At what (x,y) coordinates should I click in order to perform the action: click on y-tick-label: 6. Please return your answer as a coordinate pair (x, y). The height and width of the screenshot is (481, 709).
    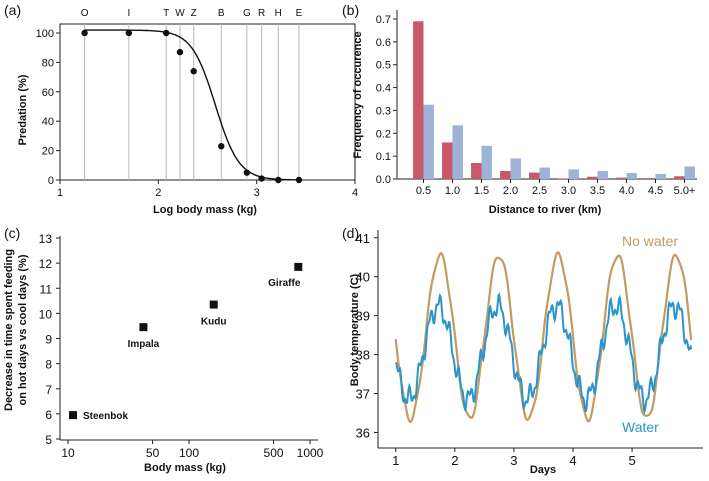
    Looking at the image, I should click on (48, 415).